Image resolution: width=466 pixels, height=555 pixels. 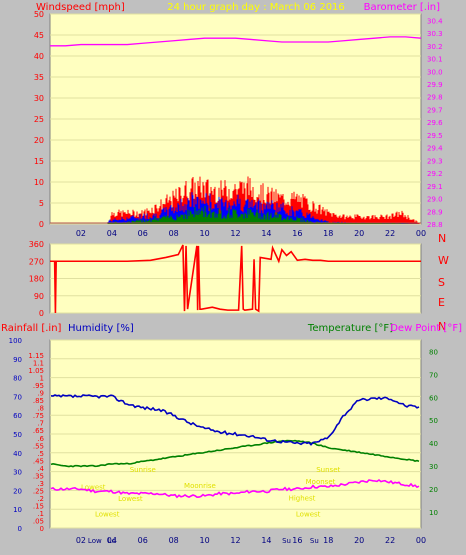 I want to click on tick-label: 1, so click(x=42, y=379).